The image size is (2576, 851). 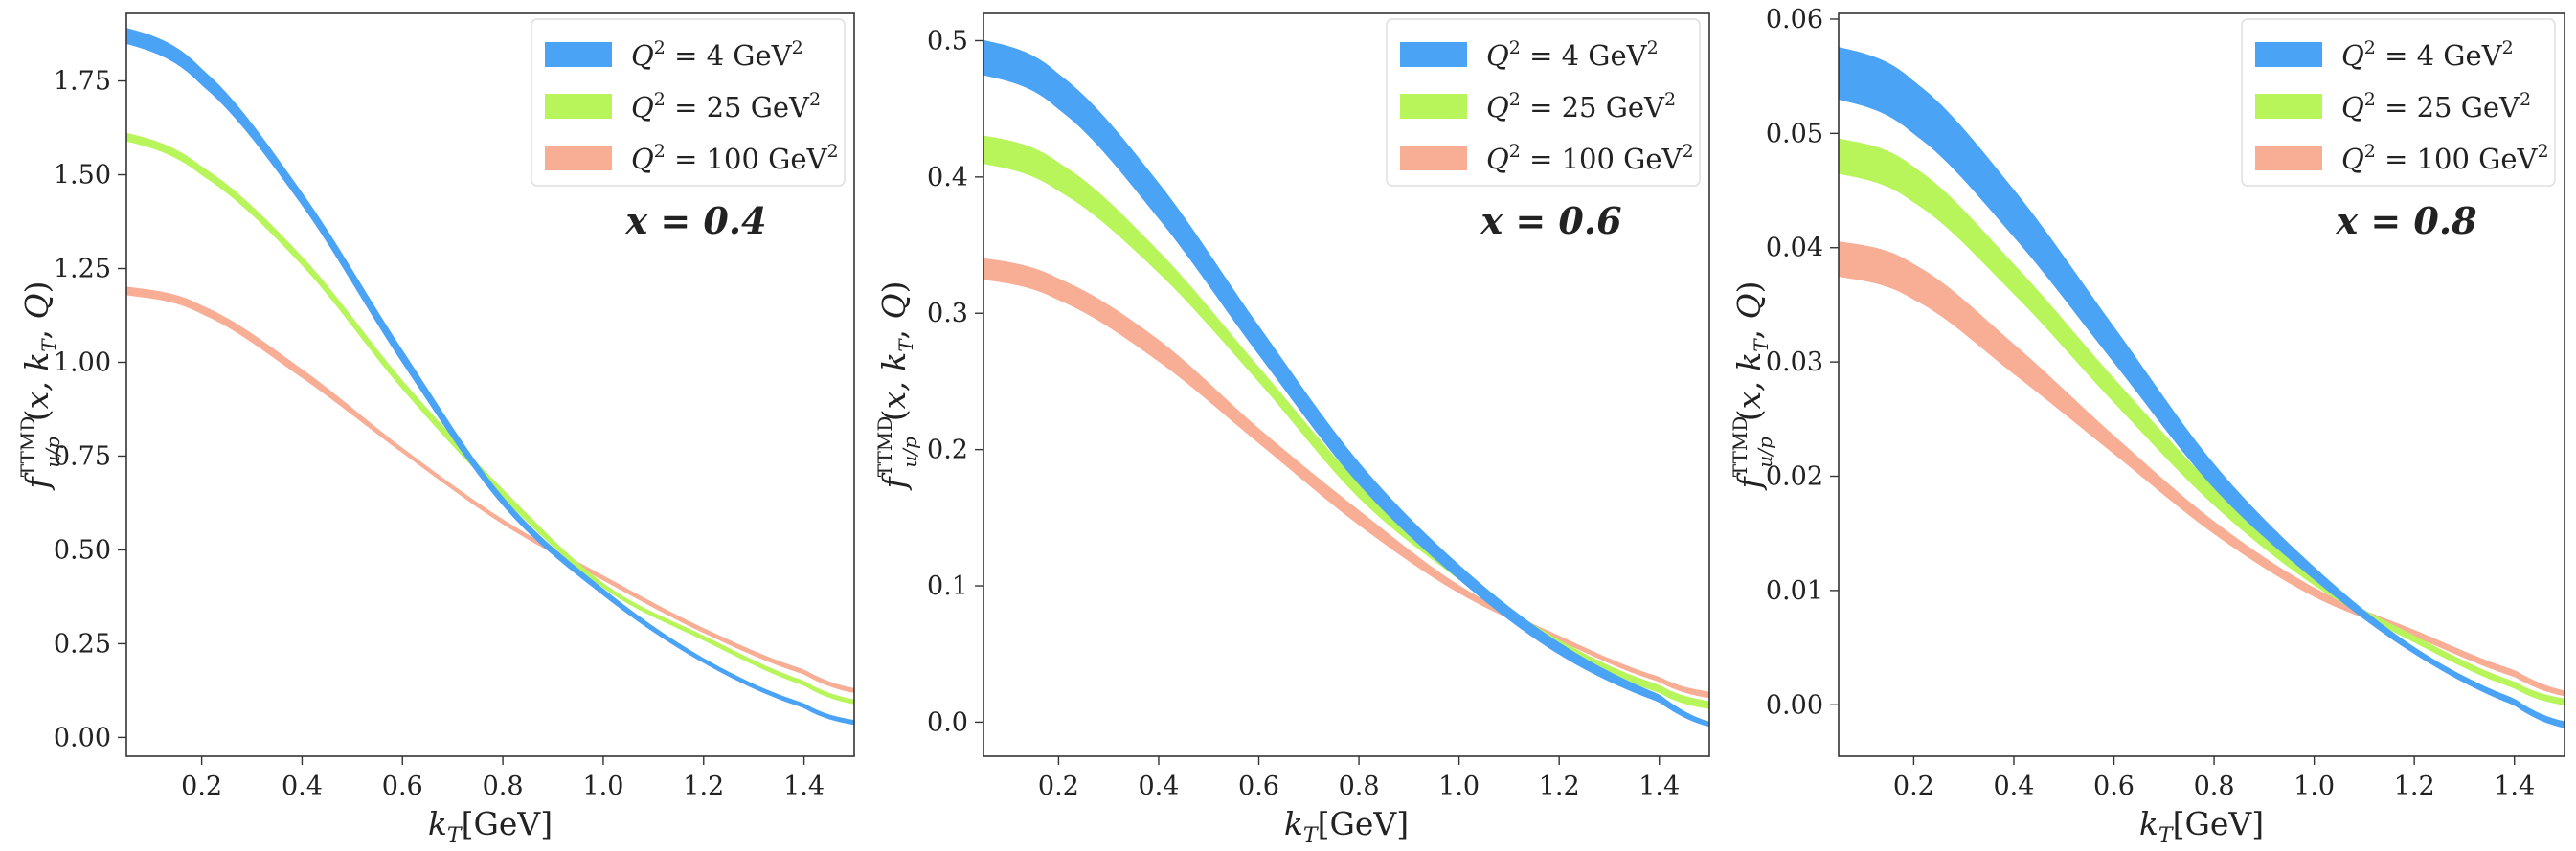 I want to click on y-tick-label: 0.5, so click(x=947, y=41).